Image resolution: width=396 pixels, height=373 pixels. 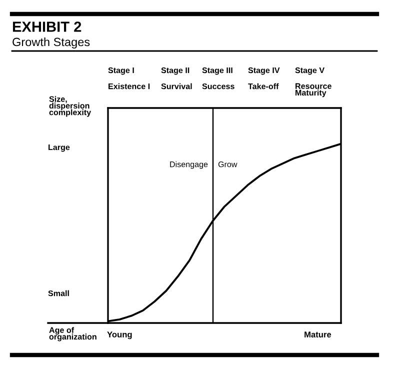 I want to click on text: Survival, so click(x=176, y=86).